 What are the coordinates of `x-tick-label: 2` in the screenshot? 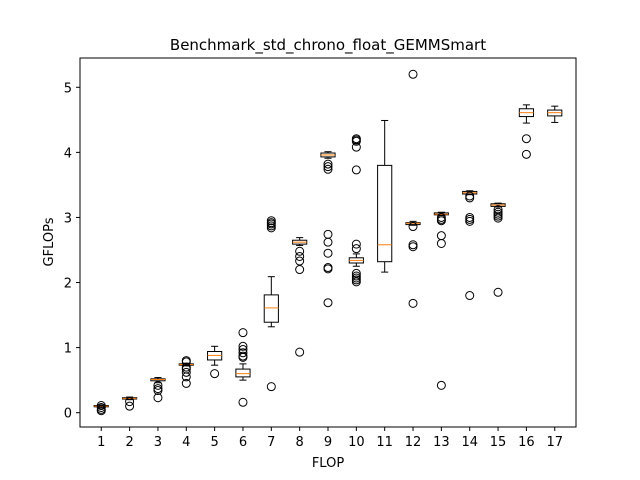 It's located at (129, 442).